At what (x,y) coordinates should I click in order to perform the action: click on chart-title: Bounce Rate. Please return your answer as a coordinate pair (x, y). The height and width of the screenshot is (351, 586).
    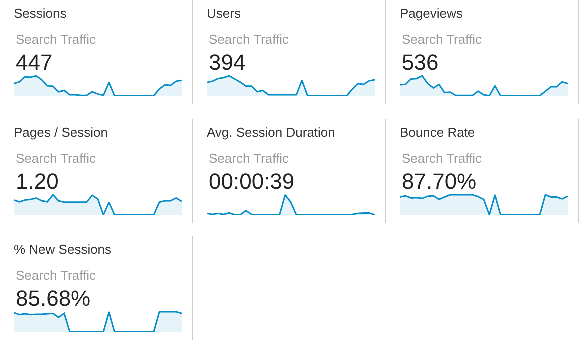
    Looking at the image, I should click on (438, 132).